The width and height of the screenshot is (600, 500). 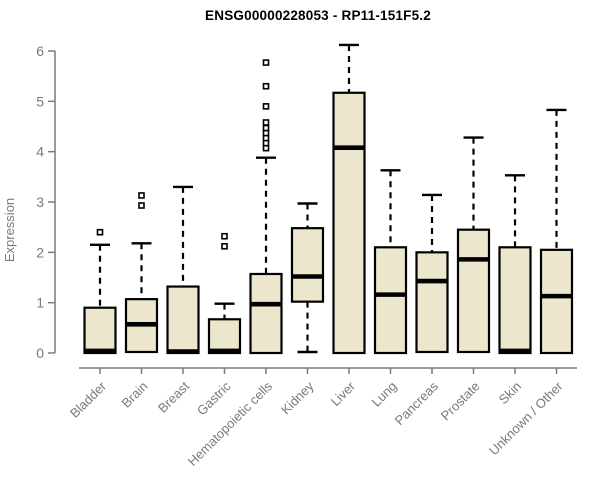 What do you see at coordinates (40, 252) in the screenshot?
I see `y-tick-label-2: 2` at bounding box center [40, 252].